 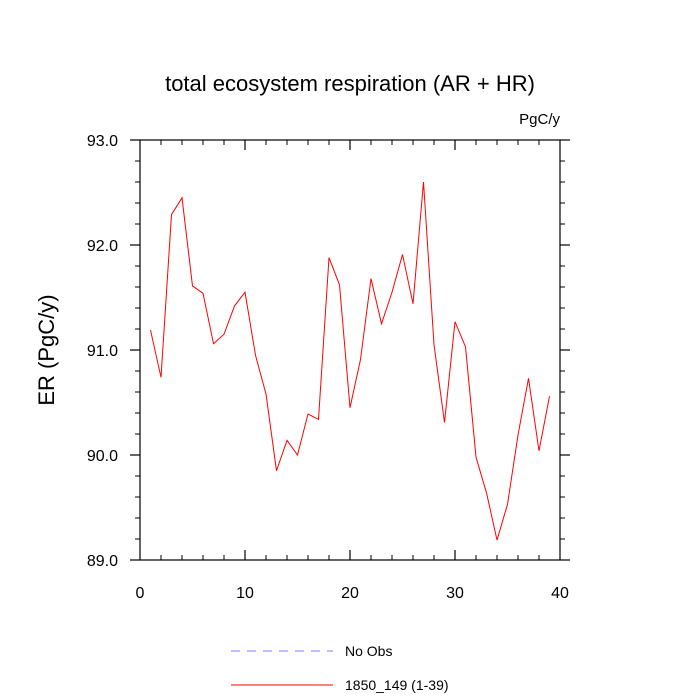 I want to click on legend-label-1: 1850_149 (1-39), so click(x=397, y=685).